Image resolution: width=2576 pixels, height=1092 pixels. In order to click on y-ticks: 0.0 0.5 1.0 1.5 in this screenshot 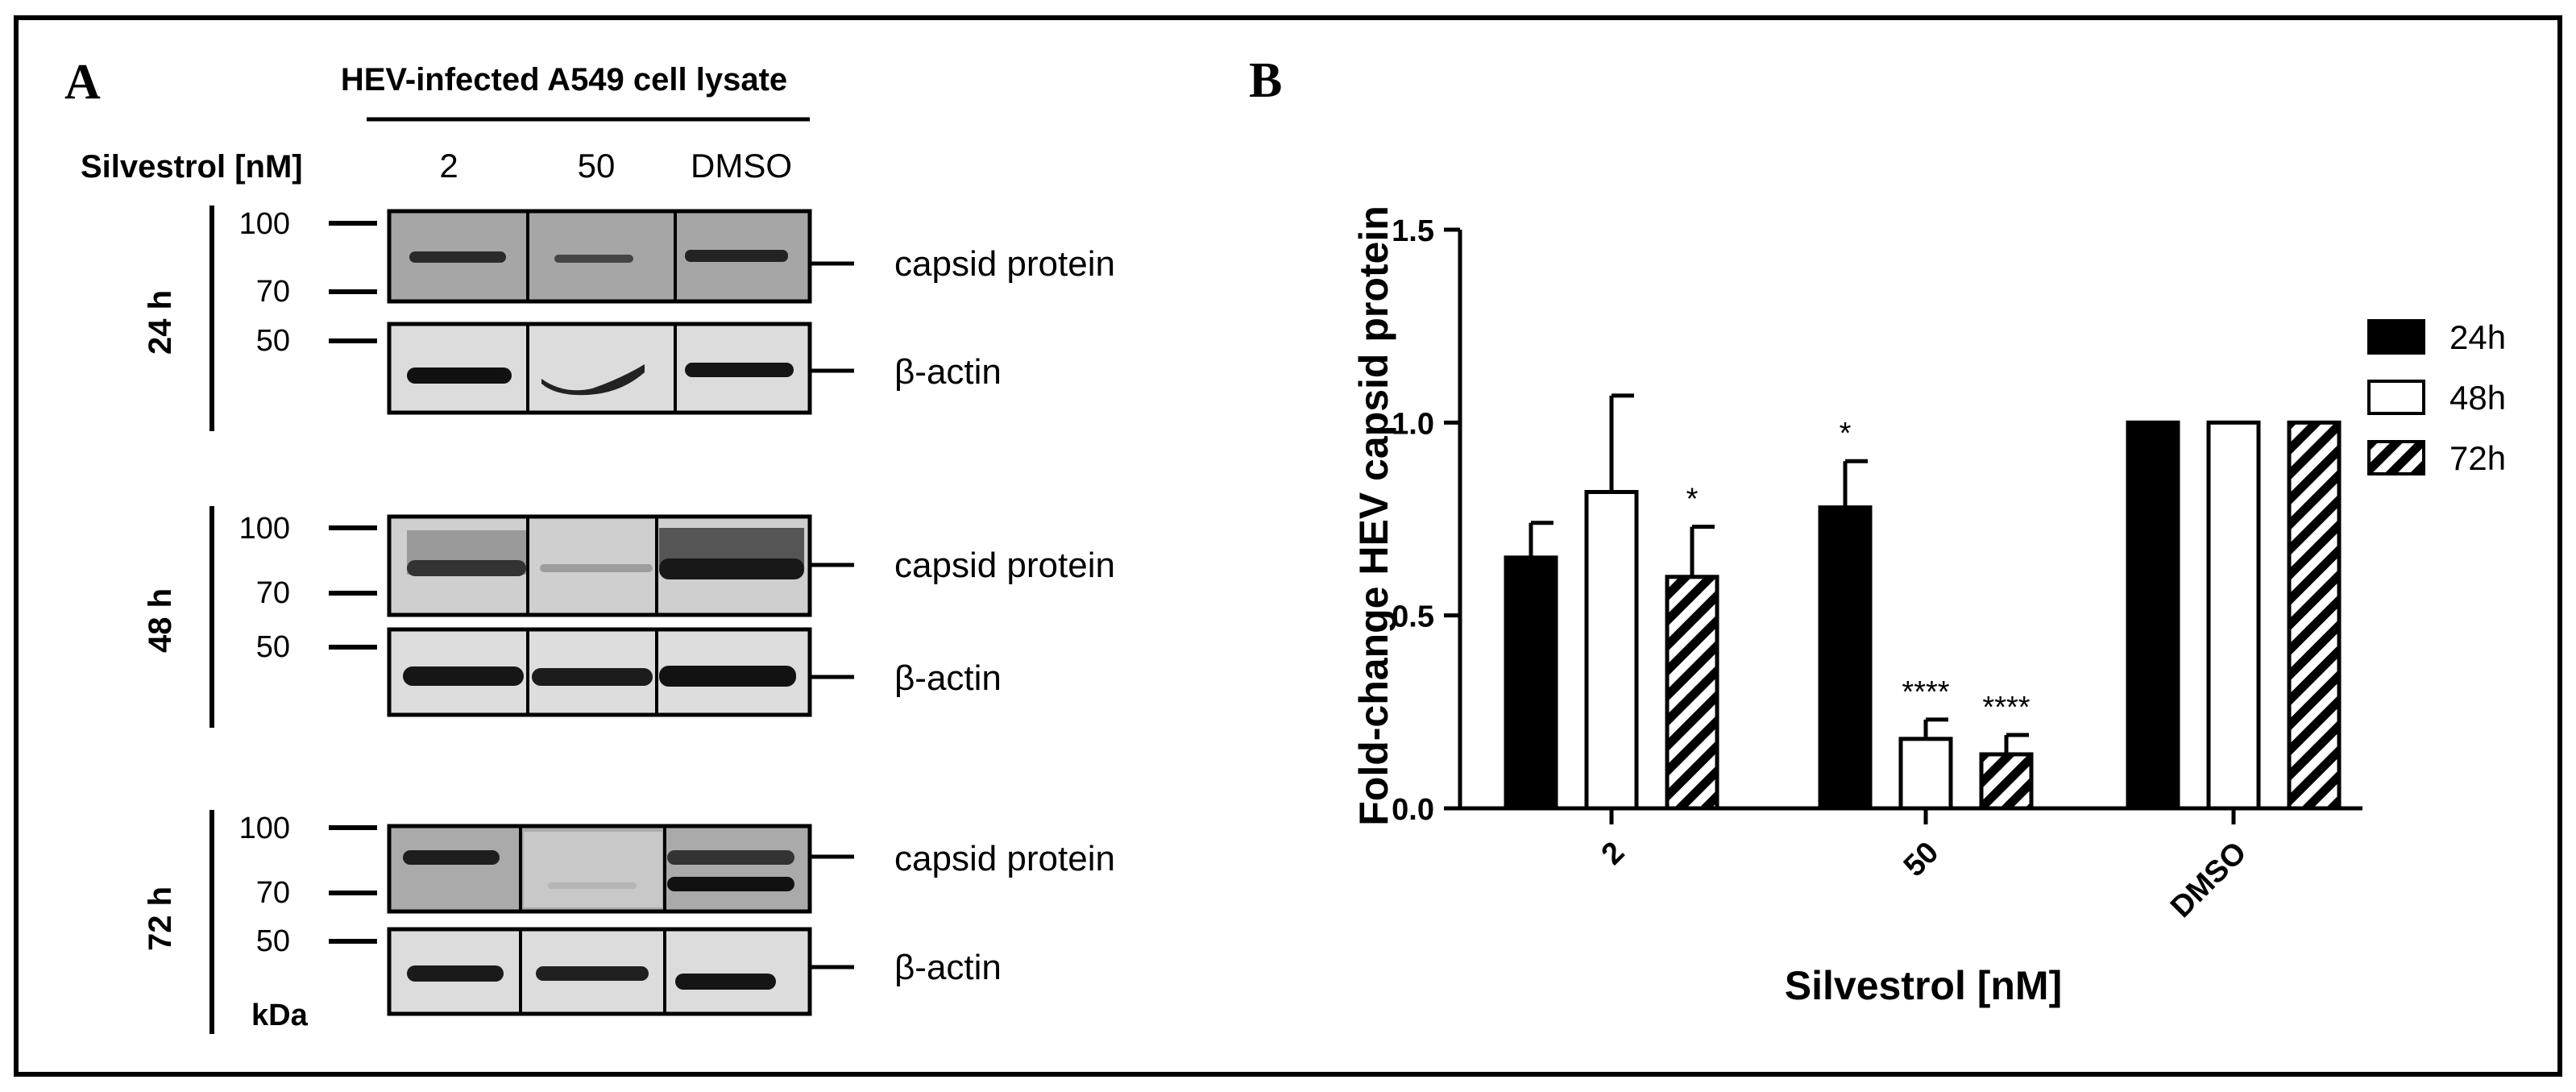, I will do `click(1426, 520)`.